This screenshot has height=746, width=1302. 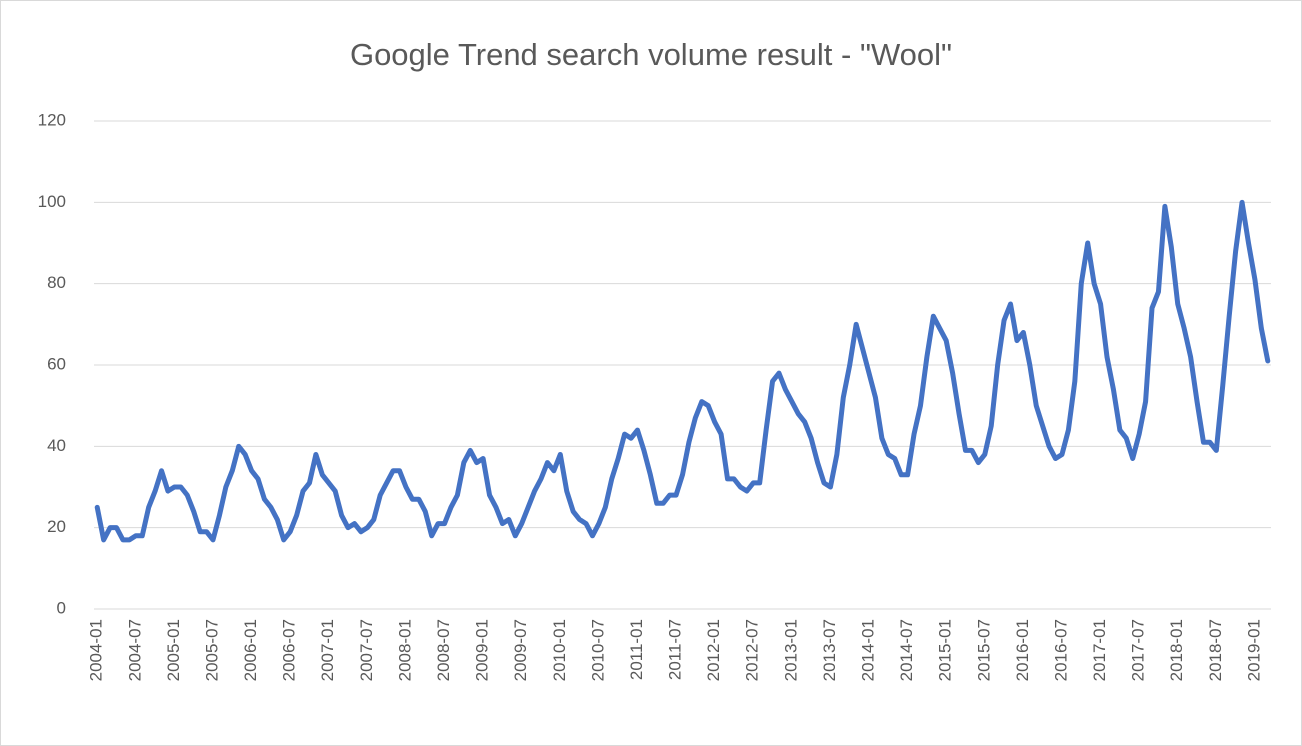 I want to click on x-tick-label: 2014-07, so click(x=906, y=650).